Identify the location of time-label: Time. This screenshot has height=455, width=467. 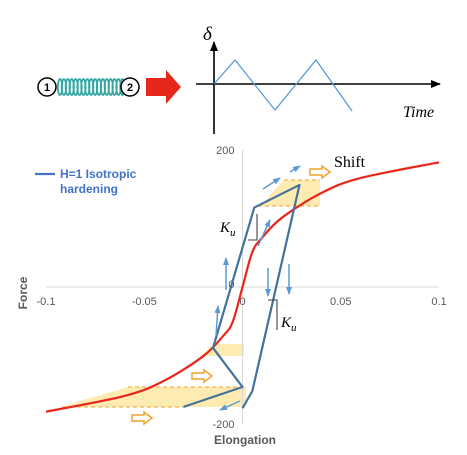
(418, 112).